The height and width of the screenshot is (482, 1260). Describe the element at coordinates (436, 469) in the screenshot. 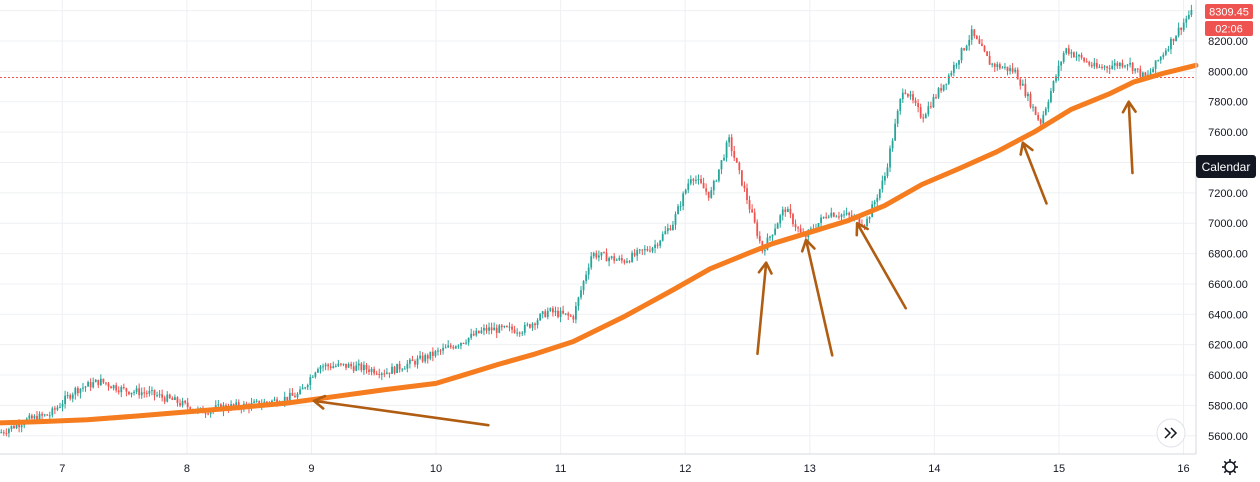

I see `x-tick-label: 10` at that location.